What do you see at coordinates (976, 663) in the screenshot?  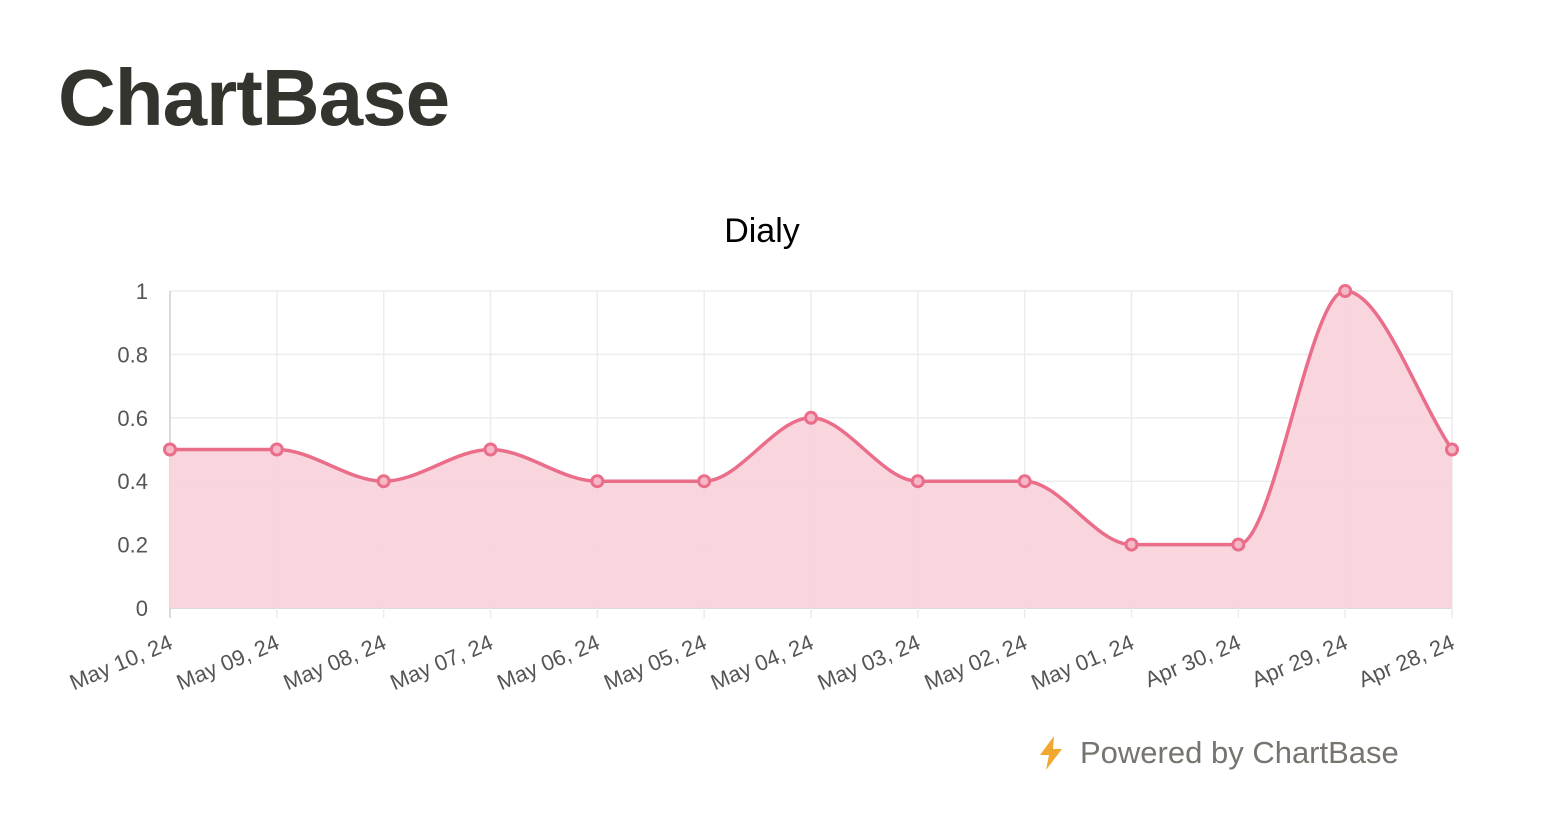 I see `x-tick-label: May 02, 24` at bounding box center [976, 663].